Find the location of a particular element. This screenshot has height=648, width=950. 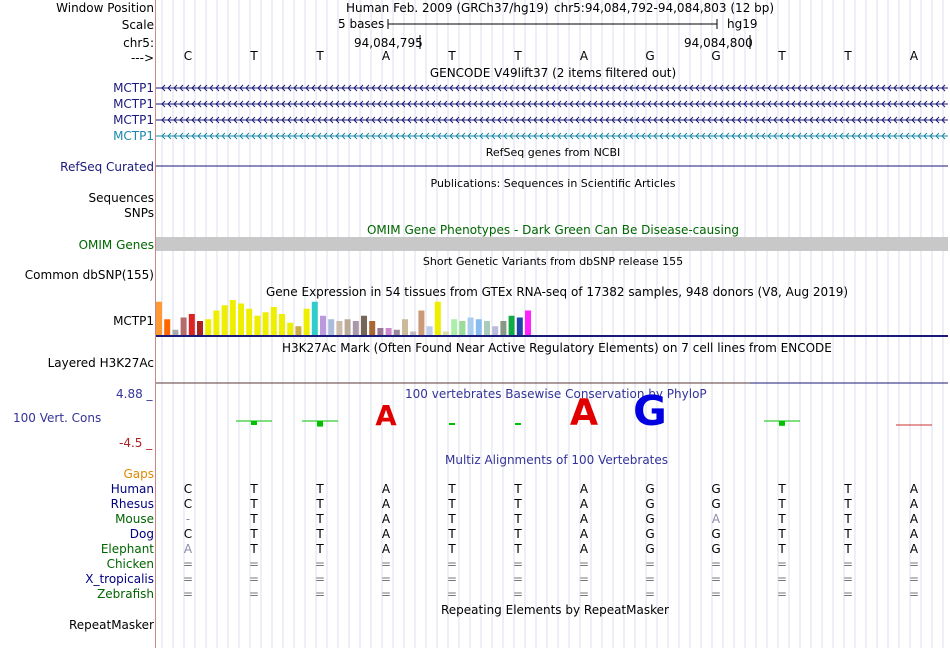

species-label-rhesus: Rhesus is located at coordinates (132, 504).